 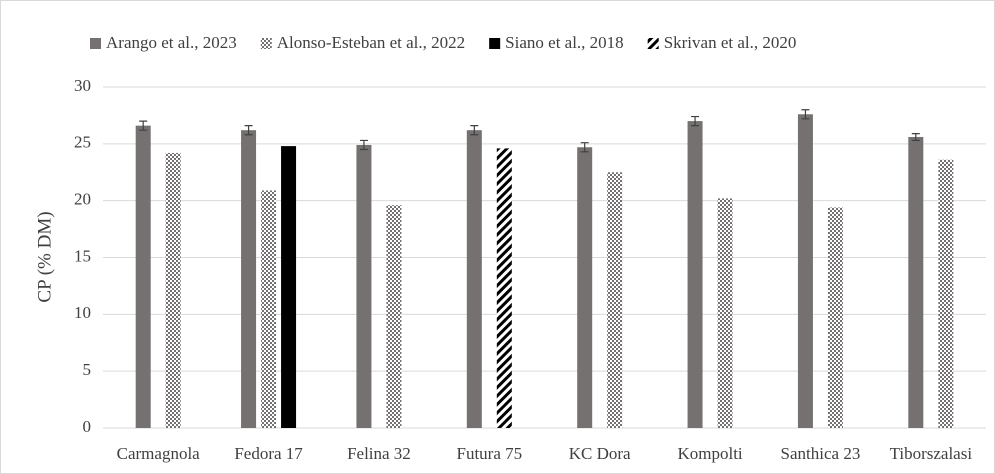 I want to click on y-tick-label: 5, so click(x=87, y=369).